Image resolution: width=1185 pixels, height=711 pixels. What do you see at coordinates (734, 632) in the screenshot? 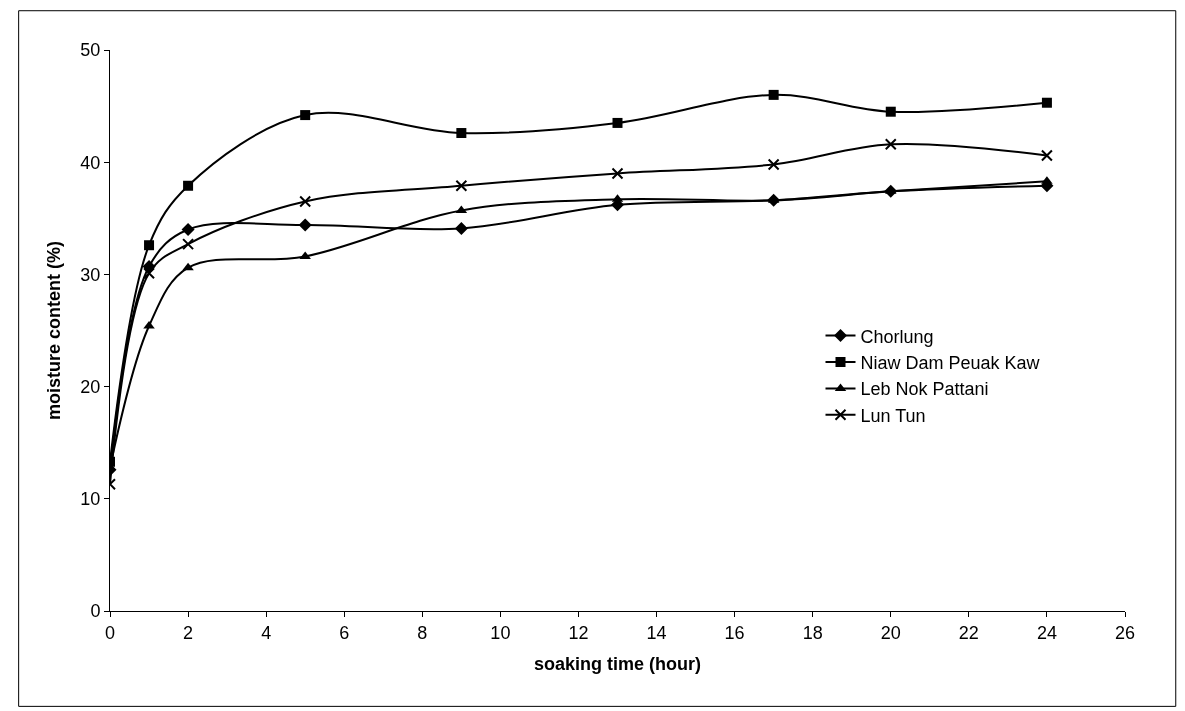
I see `x-tick-label: 16` at bounding box center [734, 632].